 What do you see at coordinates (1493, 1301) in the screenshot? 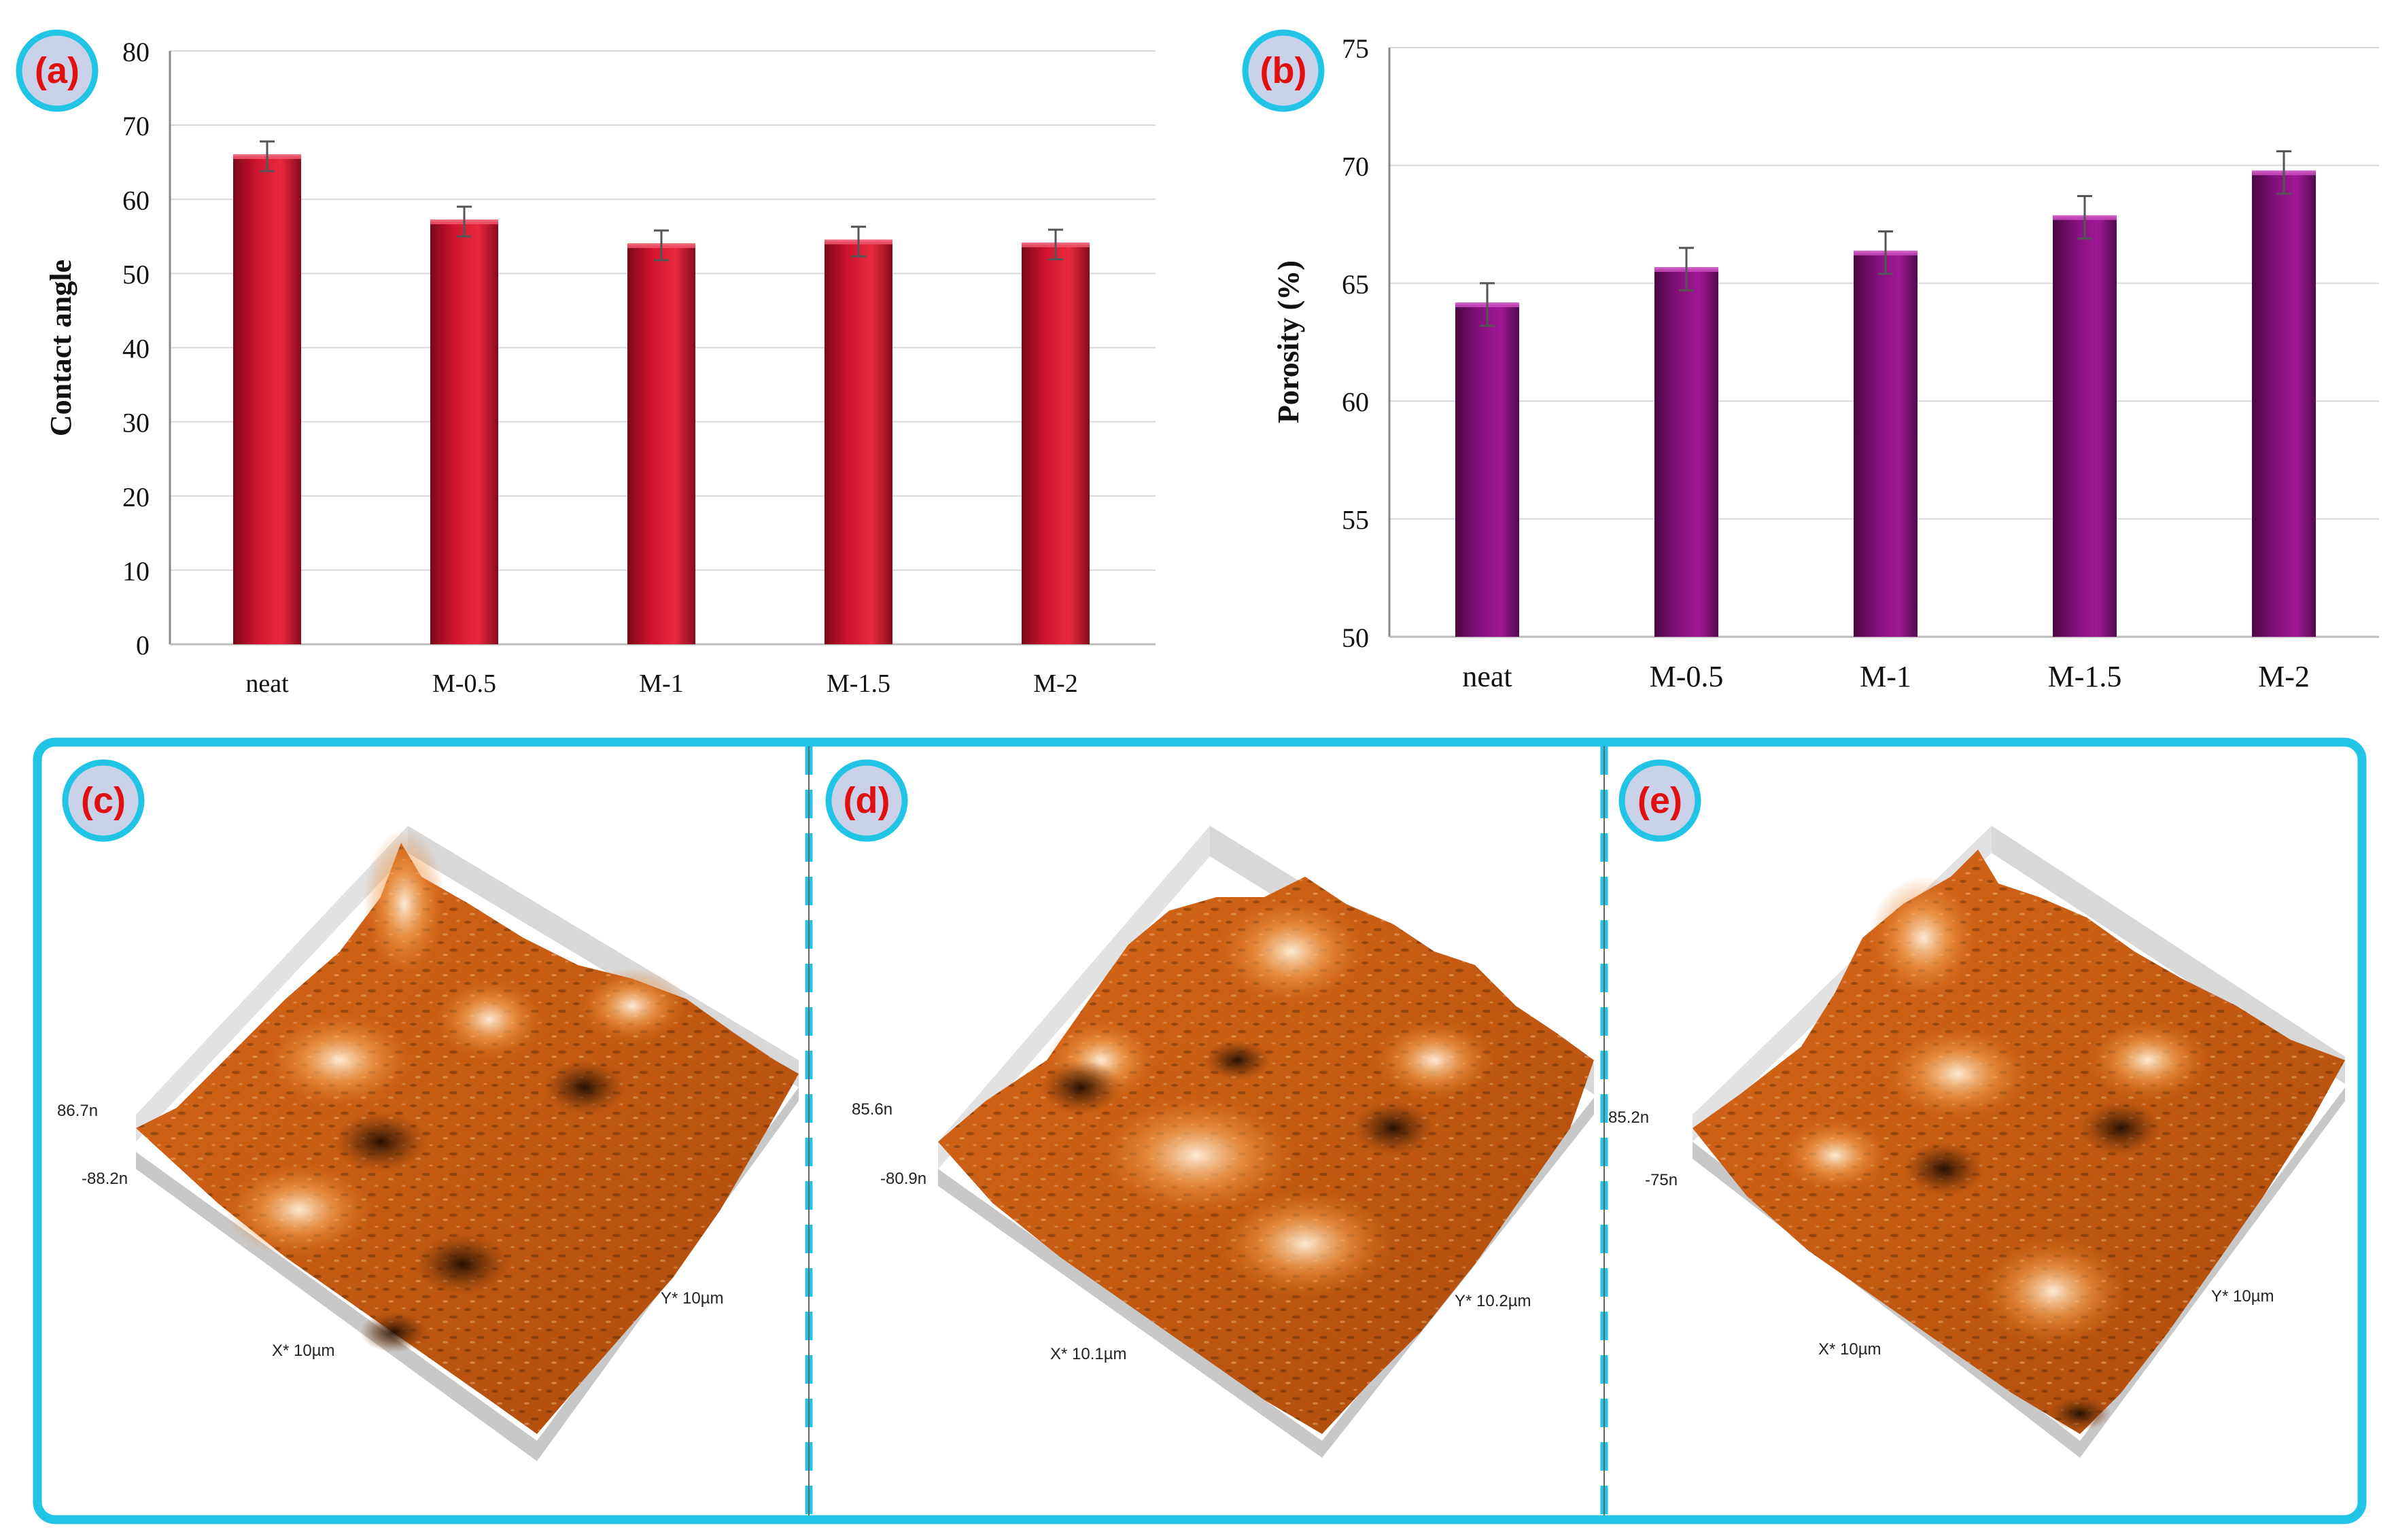
I see `y-axis-label: Y* 10.2µm` at bounding box center [1493, 1301].